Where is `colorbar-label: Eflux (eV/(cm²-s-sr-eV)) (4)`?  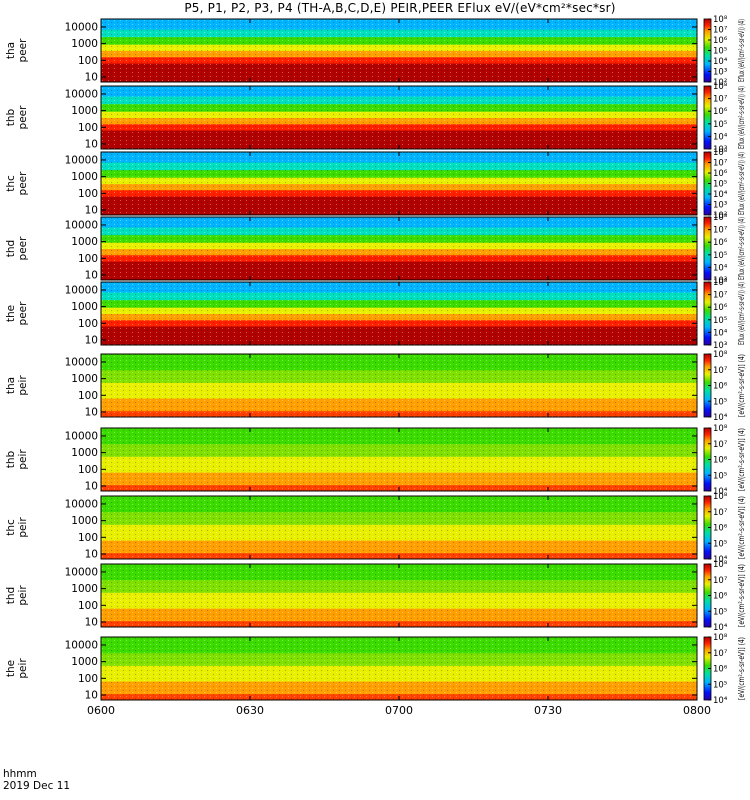 colorbar-label: Eflux (eV/(cm²-s-sr-eV)) (4) is located at coordinates (741, 313).